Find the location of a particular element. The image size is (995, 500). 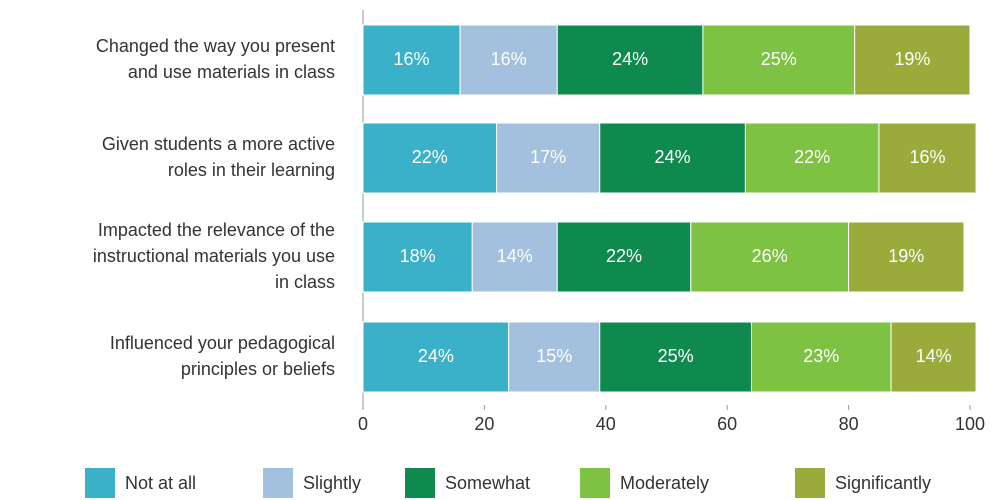

value-label: 18% is located at coordinates (418, 256).